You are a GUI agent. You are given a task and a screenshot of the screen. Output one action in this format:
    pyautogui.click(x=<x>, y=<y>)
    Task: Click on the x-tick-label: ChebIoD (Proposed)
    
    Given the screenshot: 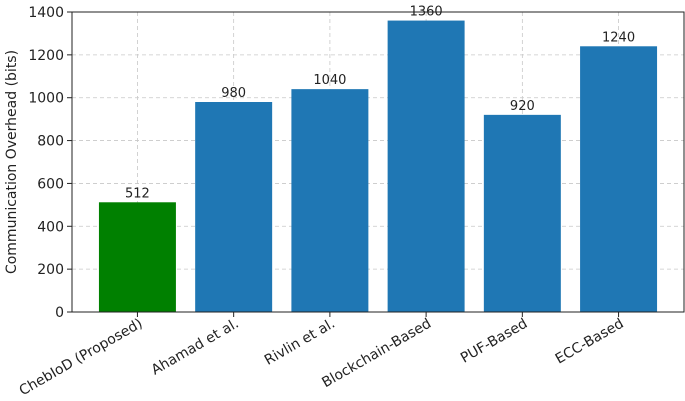 What is the action you would take?
    pyautogui.click(x=81, y=358)
    